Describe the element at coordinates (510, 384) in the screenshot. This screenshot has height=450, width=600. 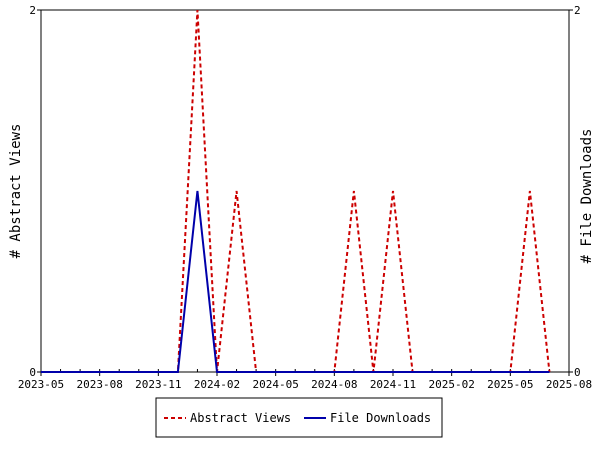
I see `x-tick-label: 2025-05` at that location.